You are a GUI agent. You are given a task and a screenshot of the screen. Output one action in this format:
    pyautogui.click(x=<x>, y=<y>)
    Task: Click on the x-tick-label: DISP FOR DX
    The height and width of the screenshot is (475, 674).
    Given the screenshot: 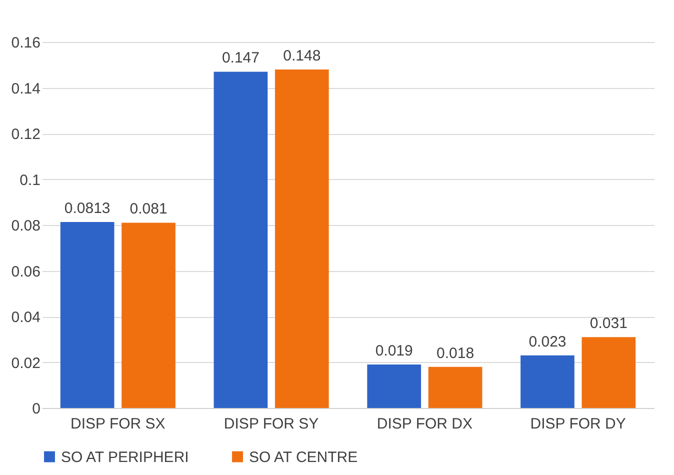 What is the action you would take?
    pyautogui.click(x=424, y=424)
    